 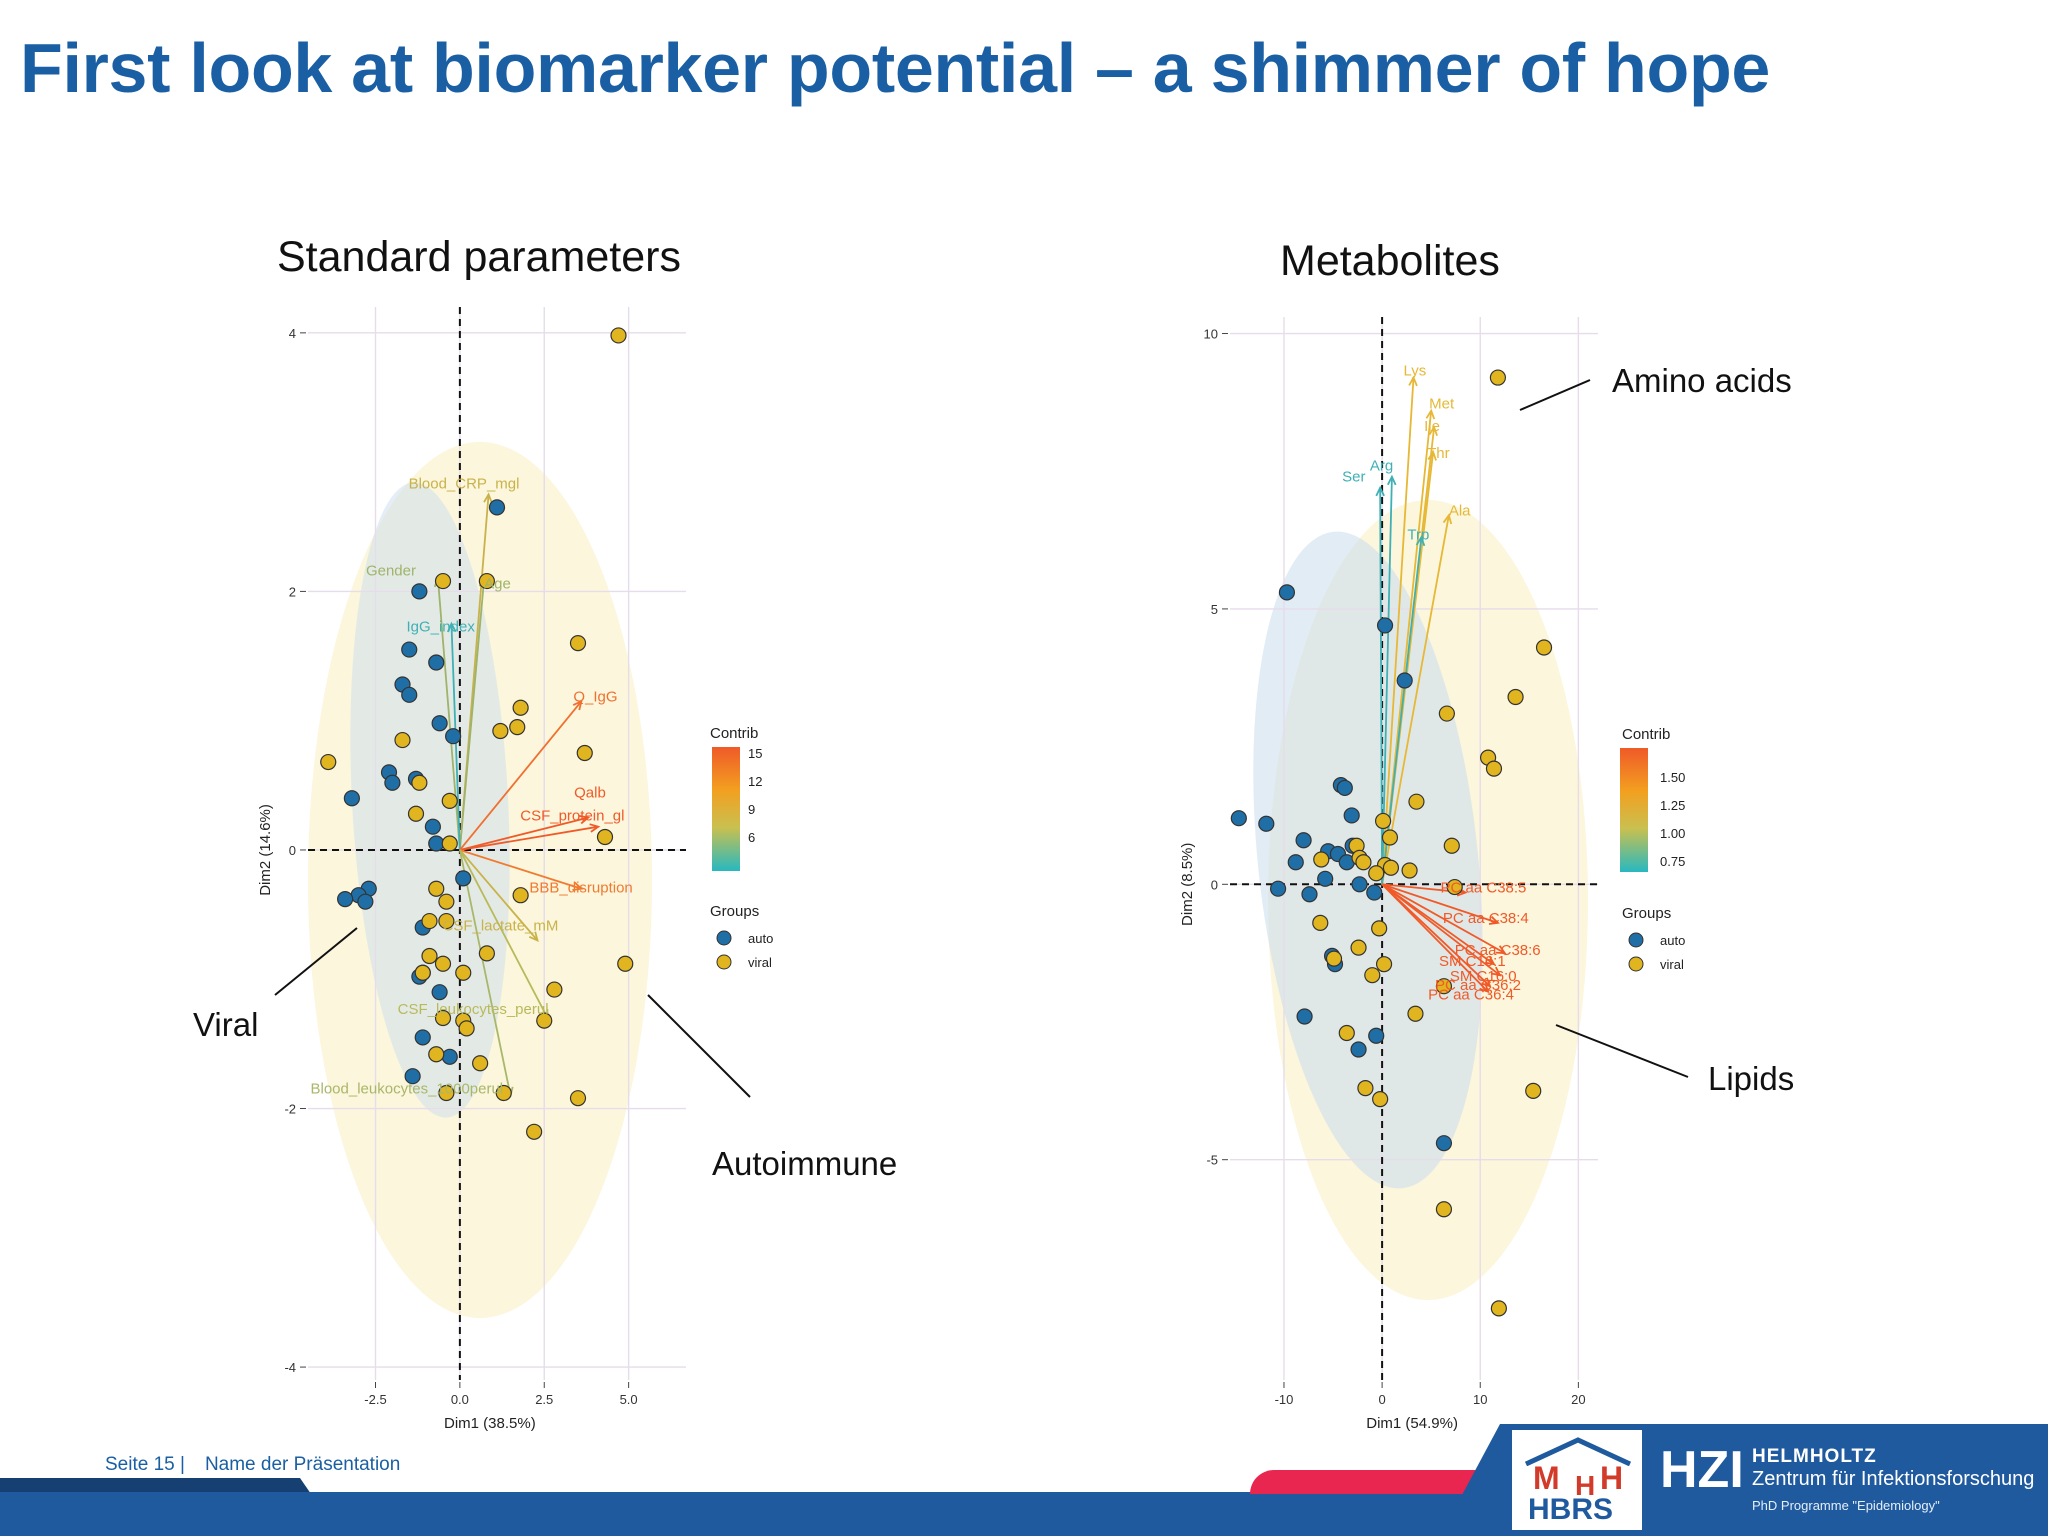 I want to click on variable-label-right-10: PC aa C38:6, so click(x=1498, y=950).